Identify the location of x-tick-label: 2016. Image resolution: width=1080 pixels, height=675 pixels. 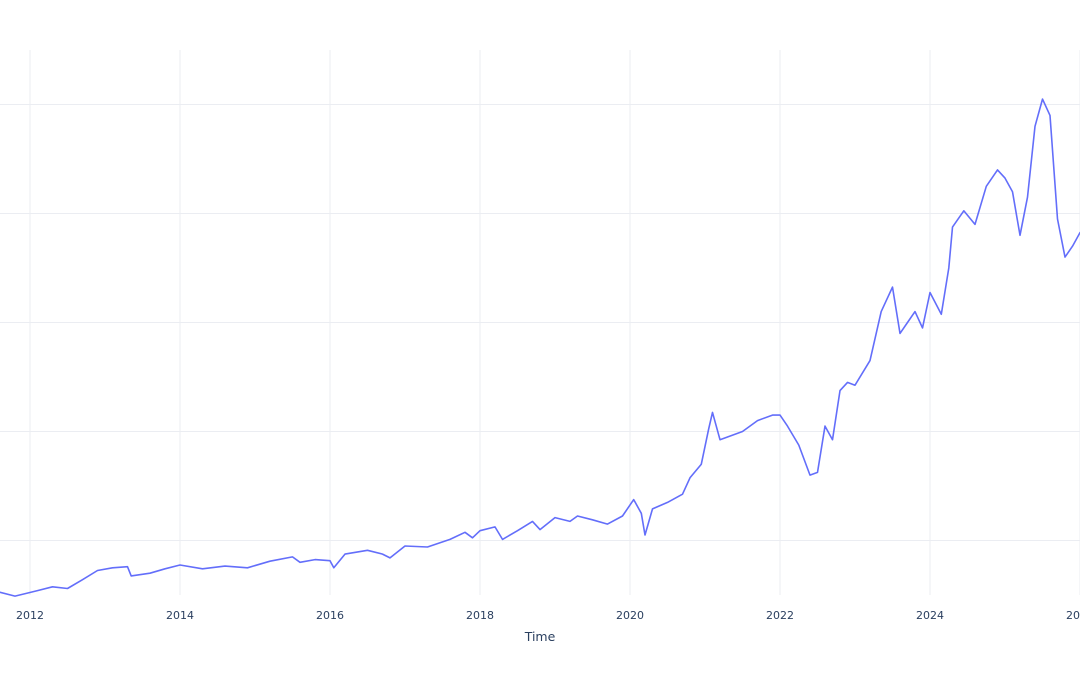
(330, 615).